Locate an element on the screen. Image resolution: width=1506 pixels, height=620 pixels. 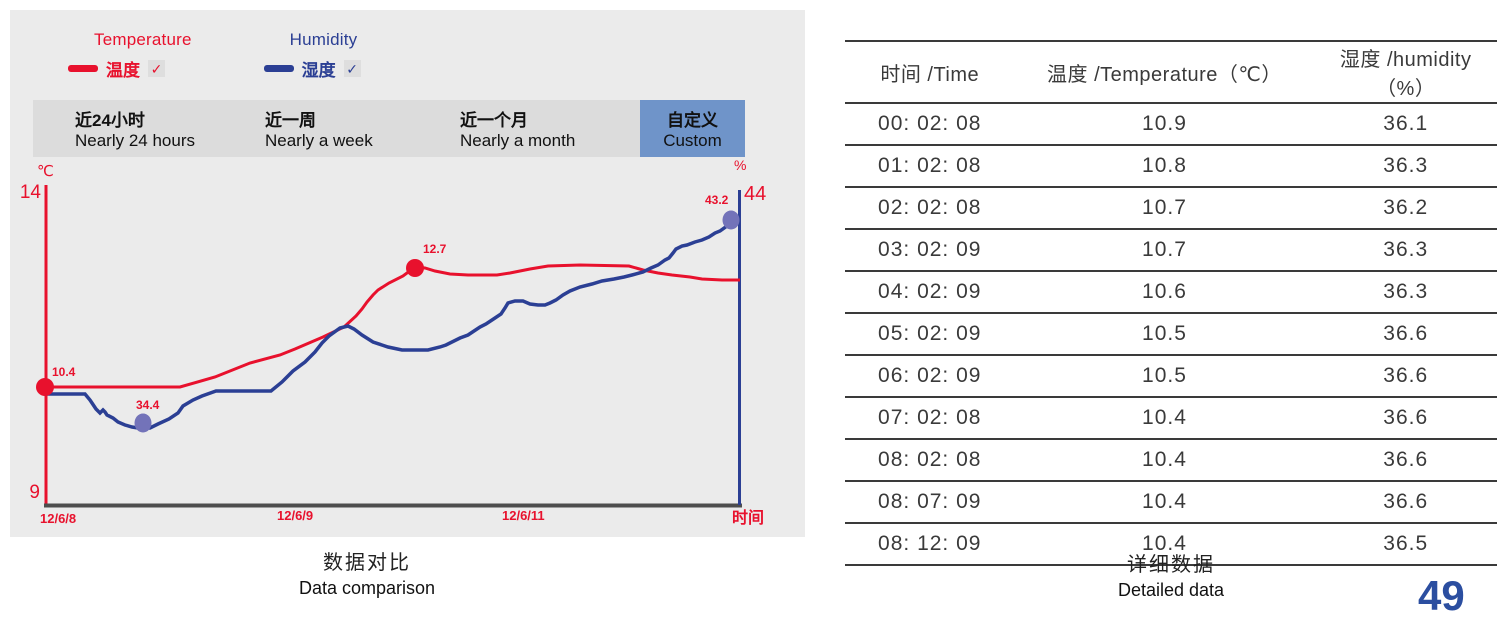
tab-nearly-a-month: 近一个月 Nearly a month is located at coordinates (517, 128).